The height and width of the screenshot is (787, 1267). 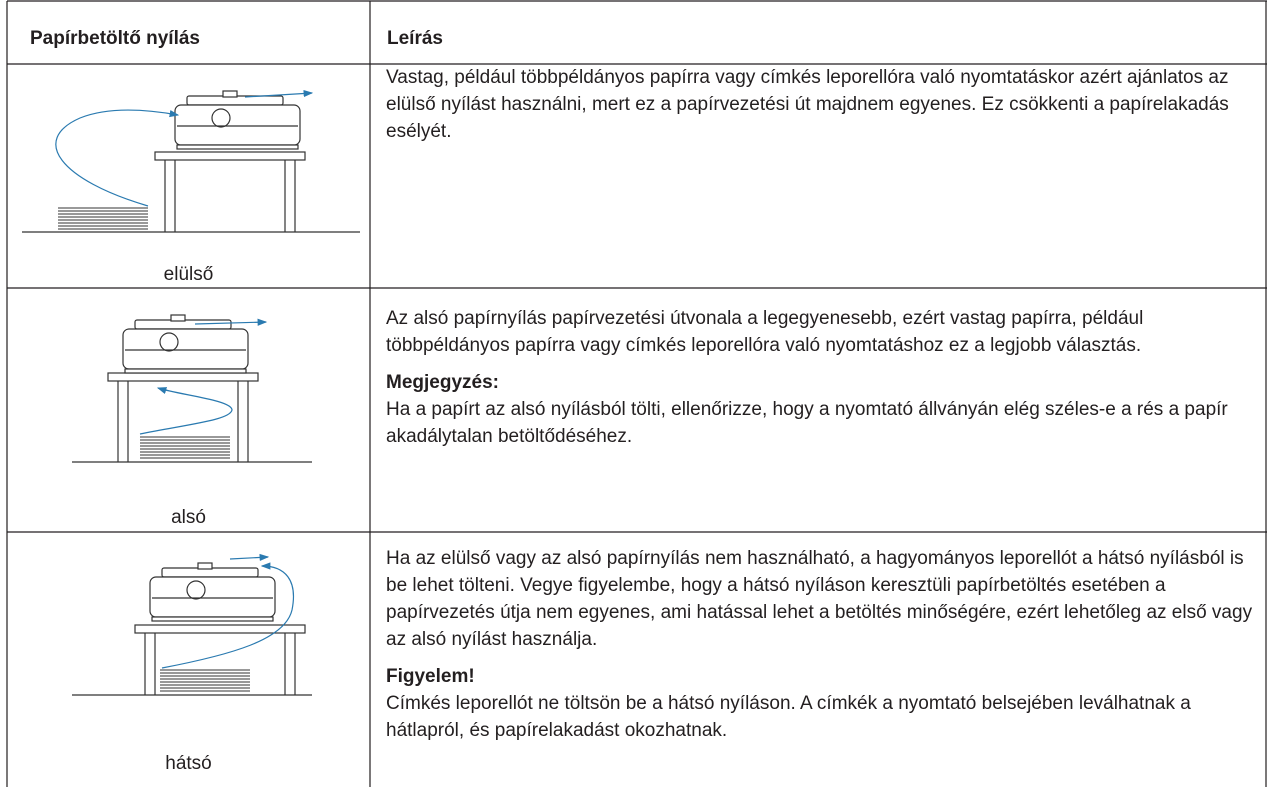 What do you see at coordinates (430, 676) in the screenshot?
I see `note-title: Figyelem!` at bounding box center [430, 676].